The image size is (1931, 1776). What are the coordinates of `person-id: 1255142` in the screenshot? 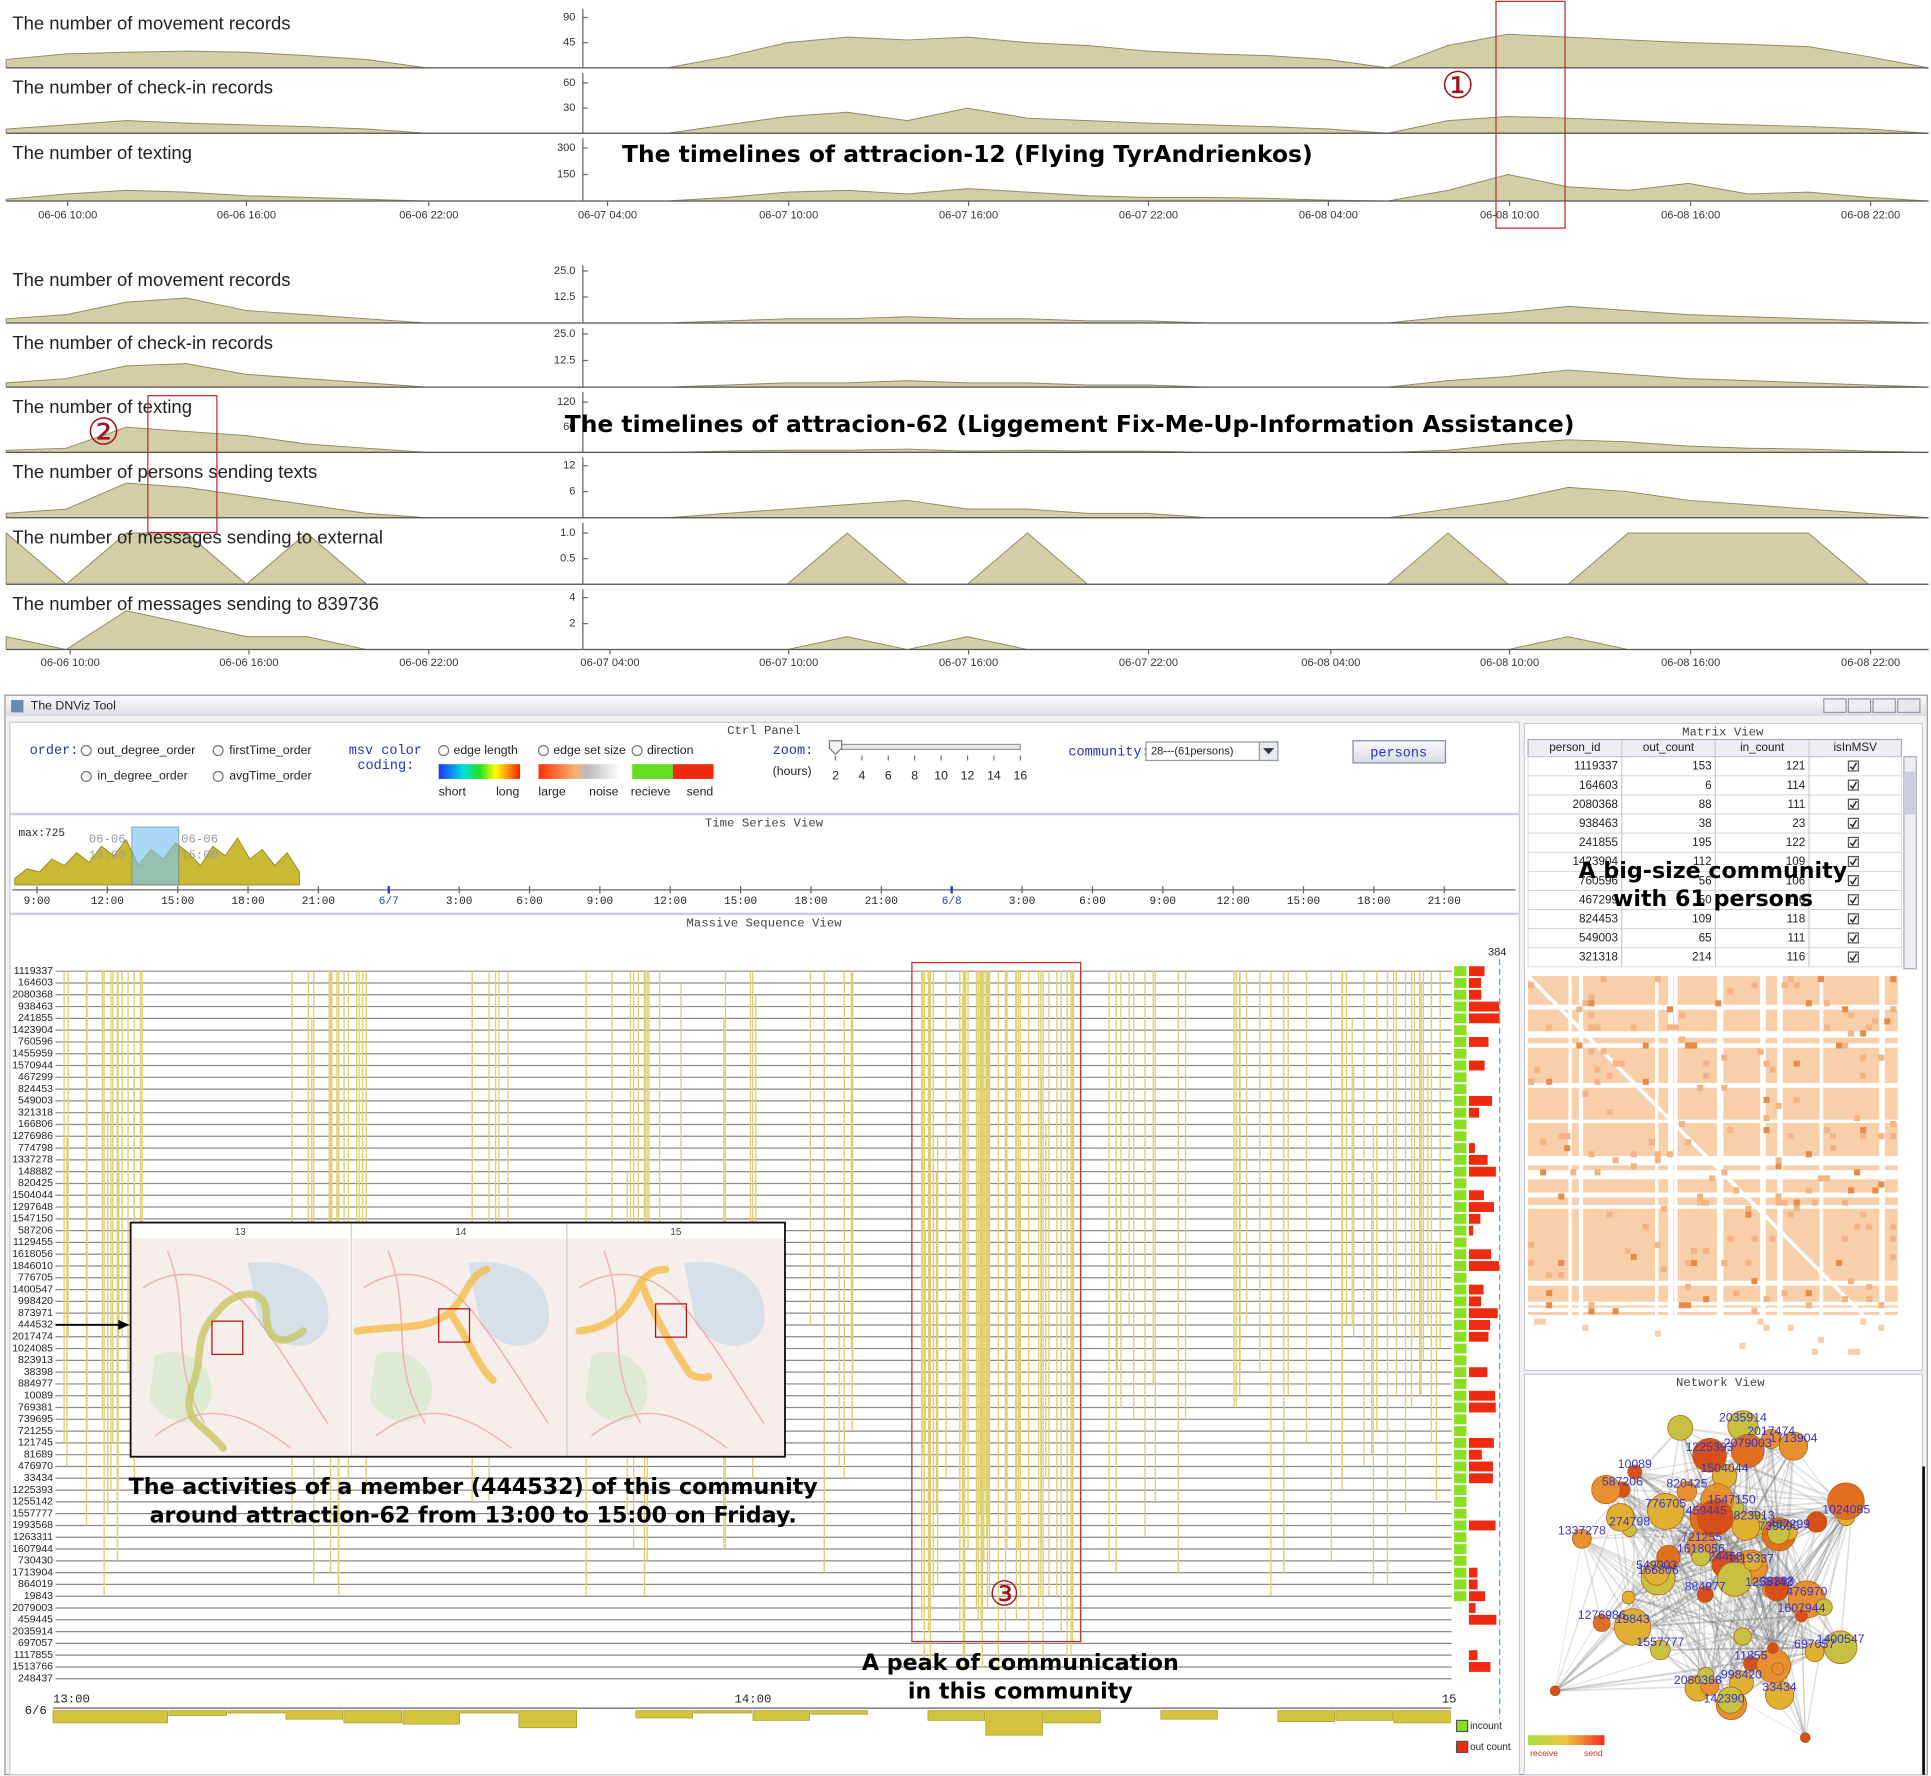 It's located at (32, 1502).